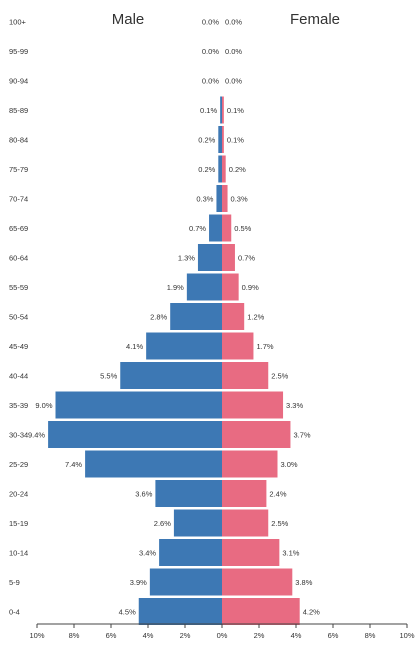  Describe the element at coordinates (315, 19) in the screenshot. I see `female-header: Female` at that location.